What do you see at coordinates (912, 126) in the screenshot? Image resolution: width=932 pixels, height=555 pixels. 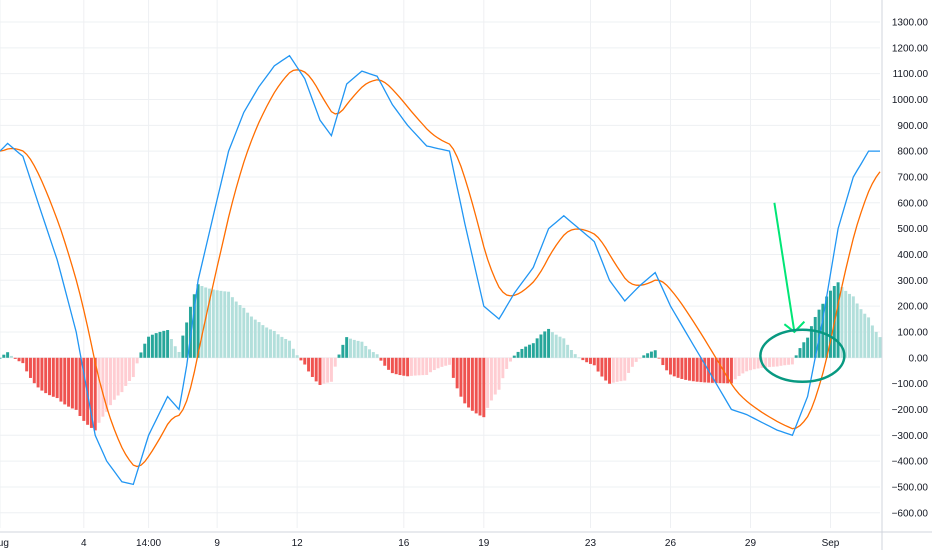 I see `y-tick-label: 900.00` at bounding box center [912, 126].